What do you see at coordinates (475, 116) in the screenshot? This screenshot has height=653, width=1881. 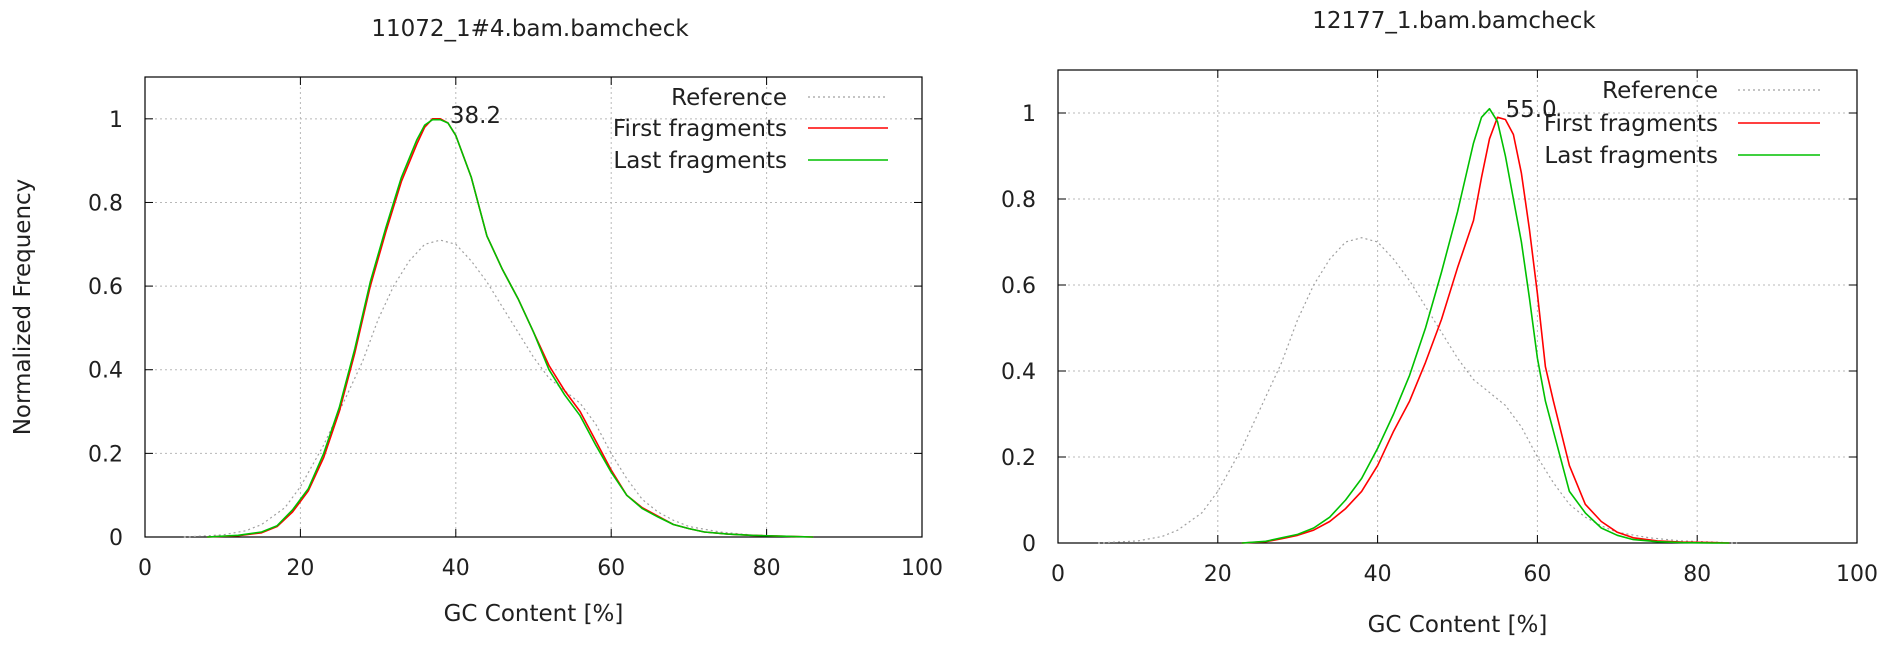 I see `peak-annotation: 38.2` at bounding box center [475, 116].